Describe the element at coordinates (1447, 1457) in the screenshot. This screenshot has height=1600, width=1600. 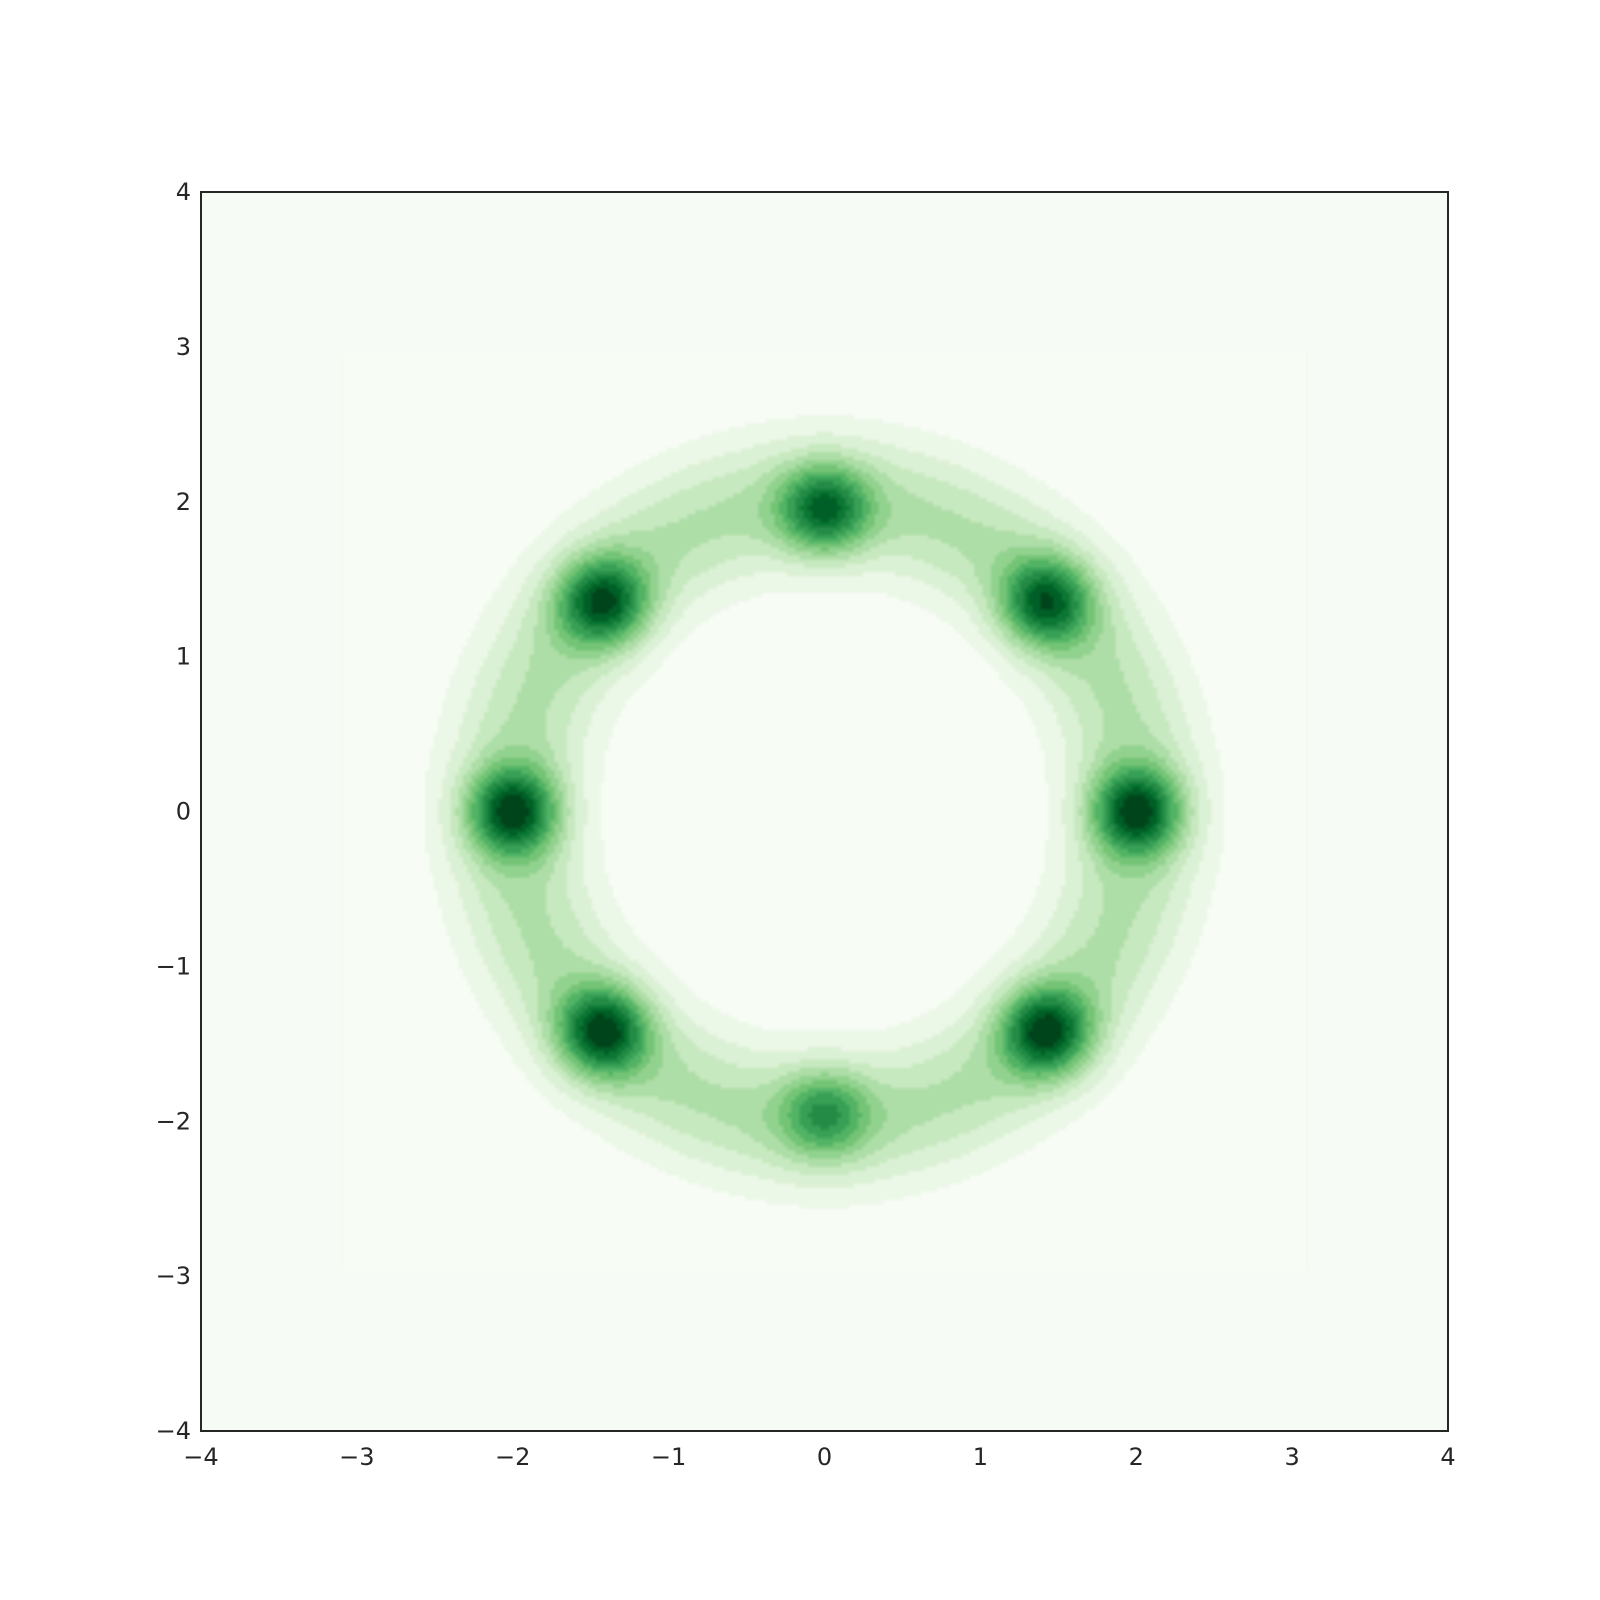
I see `x-tick-label: 4` at that location.